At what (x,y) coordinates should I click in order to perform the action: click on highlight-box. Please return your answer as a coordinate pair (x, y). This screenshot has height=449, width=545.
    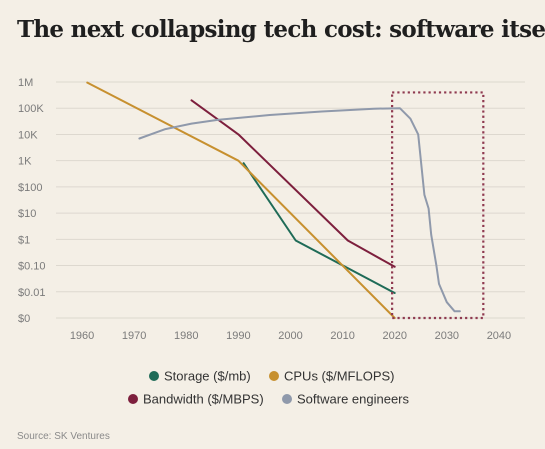
    Looking at the image, I should click on (438, 205).